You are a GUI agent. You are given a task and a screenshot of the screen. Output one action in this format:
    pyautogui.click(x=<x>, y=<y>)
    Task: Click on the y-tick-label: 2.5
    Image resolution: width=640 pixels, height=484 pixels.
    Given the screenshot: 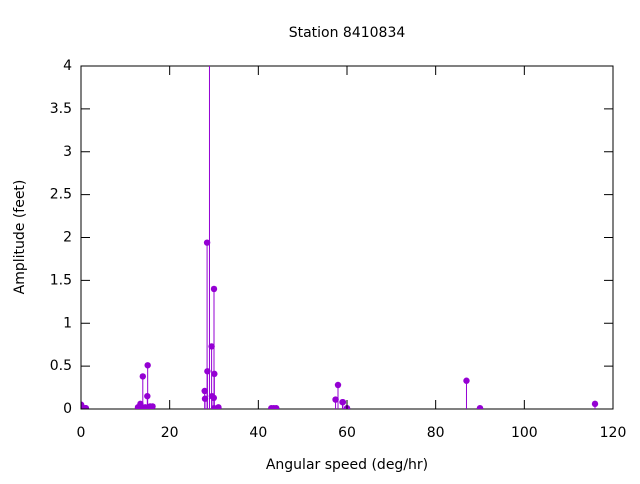 What is the action you would take?
    pyautogui.click(x=61, y=195)
    